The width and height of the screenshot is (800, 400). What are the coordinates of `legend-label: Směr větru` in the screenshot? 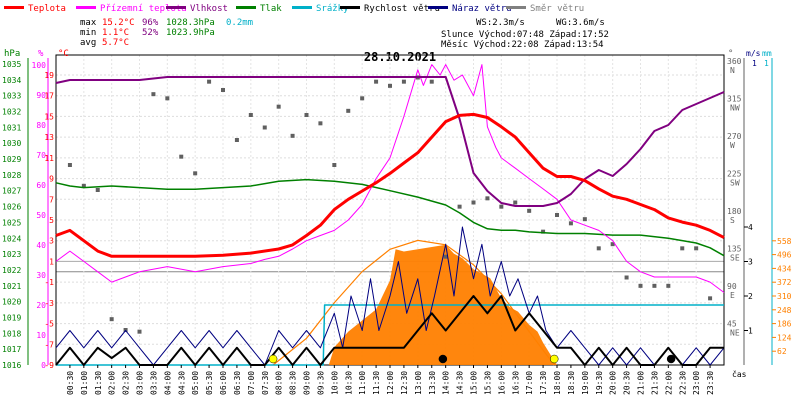 It's located at (557, 9).